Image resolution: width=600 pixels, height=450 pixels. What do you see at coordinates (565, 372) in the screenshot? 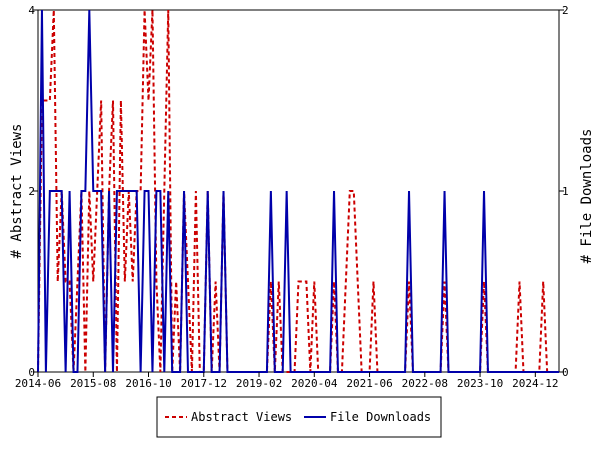
I see `y-tick-label-right: 0` at bounding box center [565, 372].